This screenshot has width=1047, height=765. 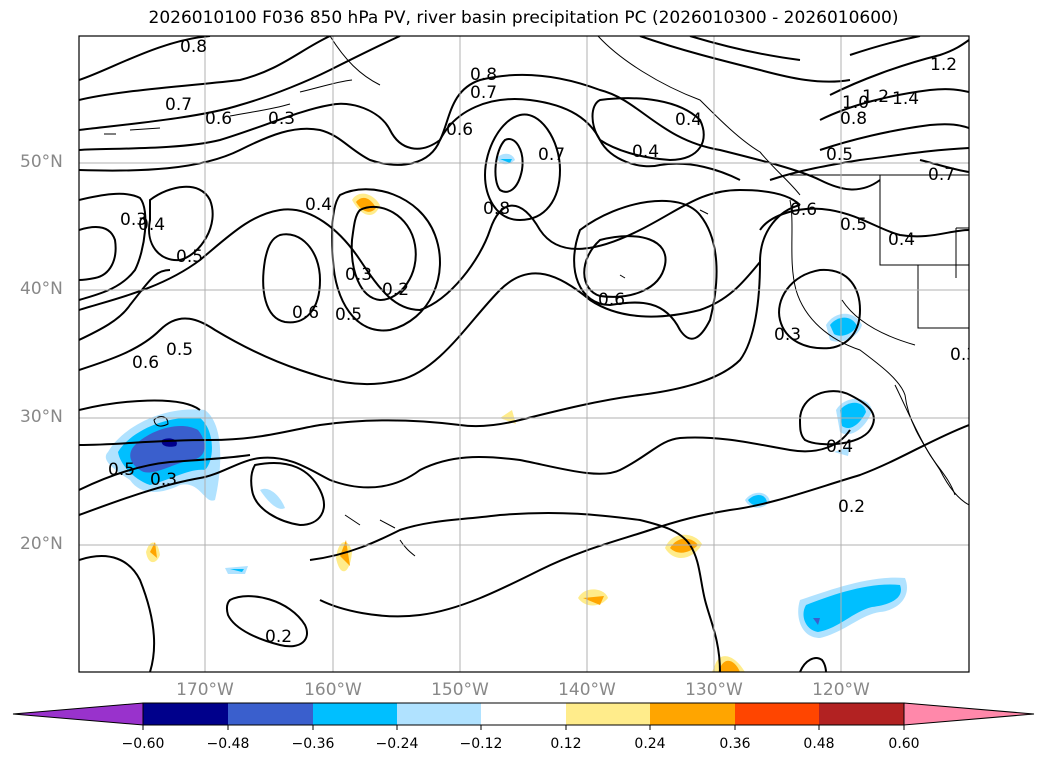 I want to click on colorbar-tick-label: 0.48, so click(x=819, y=744).